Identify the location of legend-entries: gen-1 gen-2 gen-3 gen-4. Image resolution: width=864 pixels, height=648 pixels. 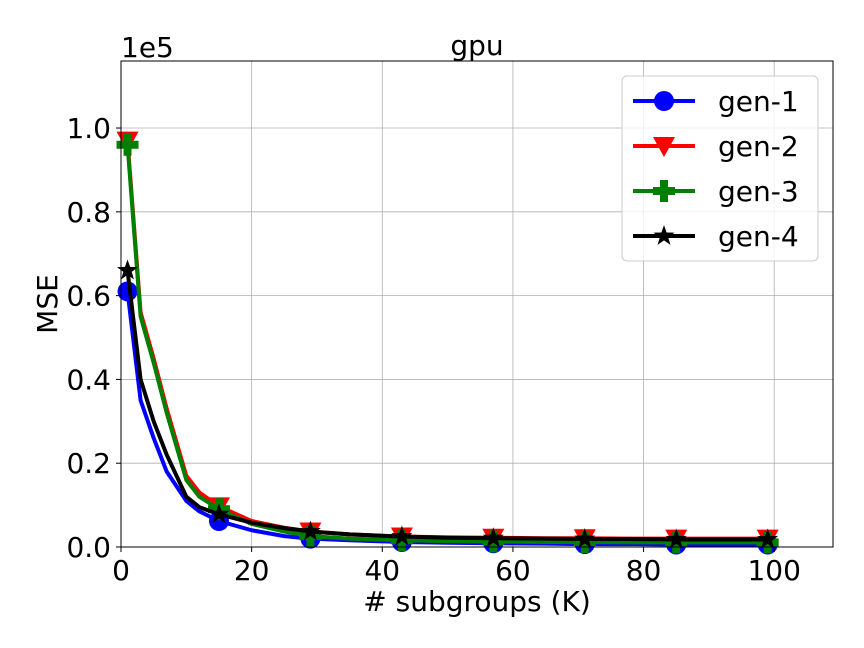
(716, 169).